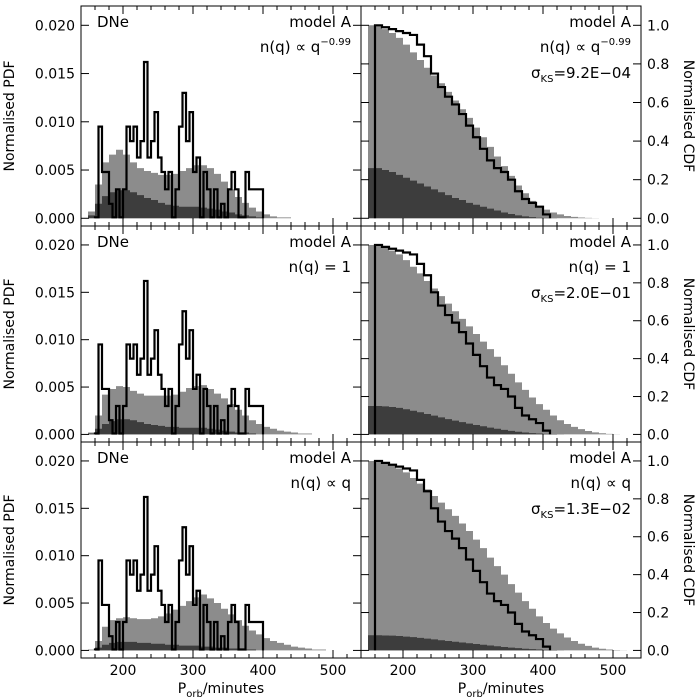  Describe the element at coordinates (193, 671) in the screenshot. I see `x-tick-label: 300` at that location.